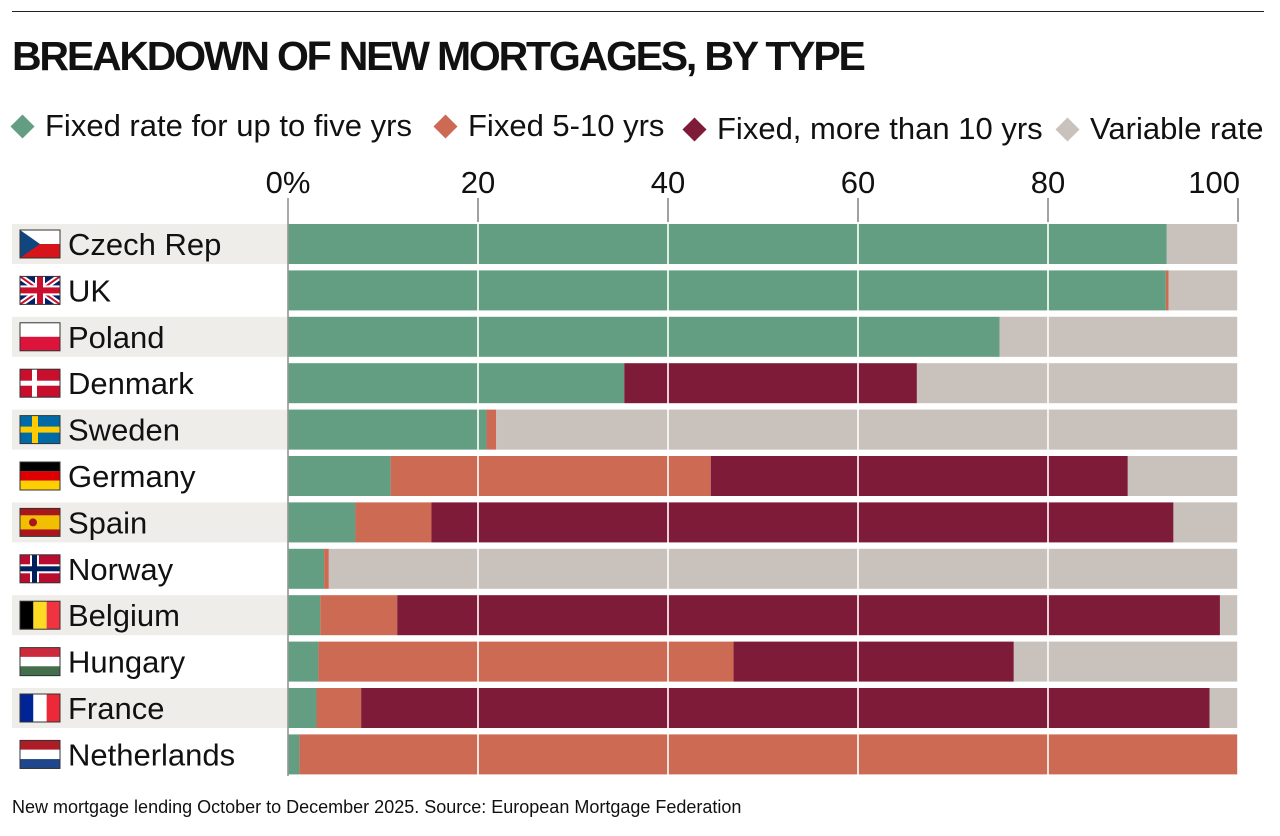  I want to click on spain-flag-icon, so click(40, 522).